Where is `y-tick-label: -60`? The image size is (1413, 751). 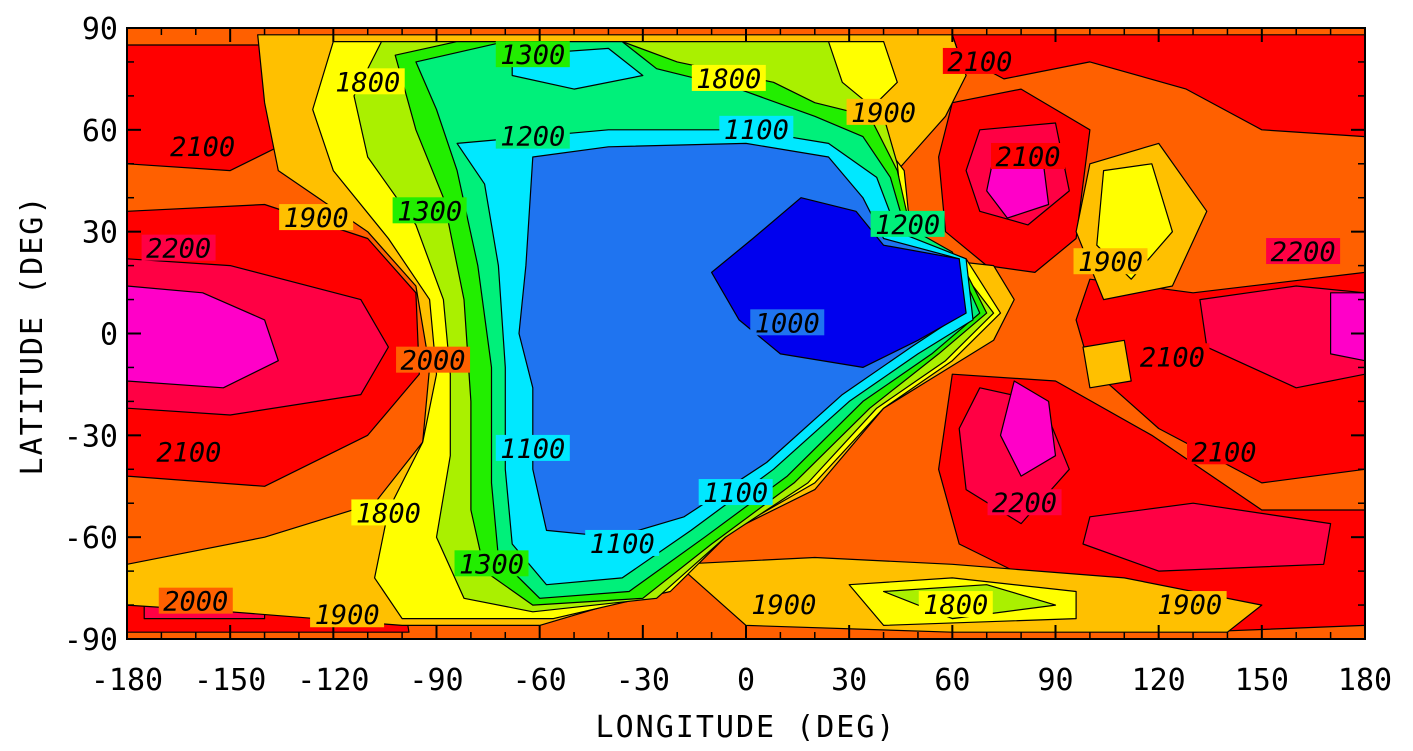
y-tick-label: -60 is located at coordinates (91, 538).